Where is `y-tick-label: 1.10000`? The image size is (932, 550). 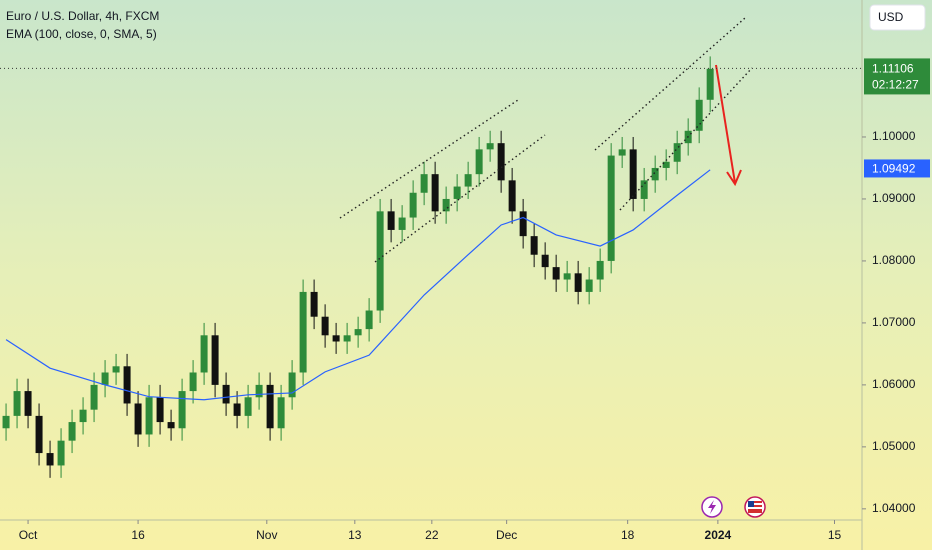 y-tick-label: 1.10000 is located at coordinates (894, 136).